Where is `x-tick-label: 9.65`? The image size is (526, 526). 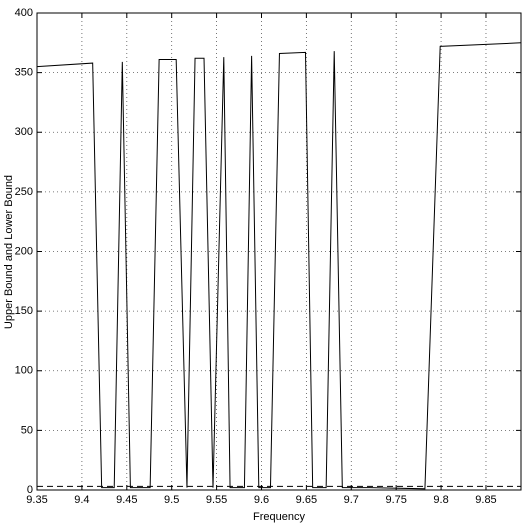 x-tick-label: 9.65 is located at coordinates (306, 500).